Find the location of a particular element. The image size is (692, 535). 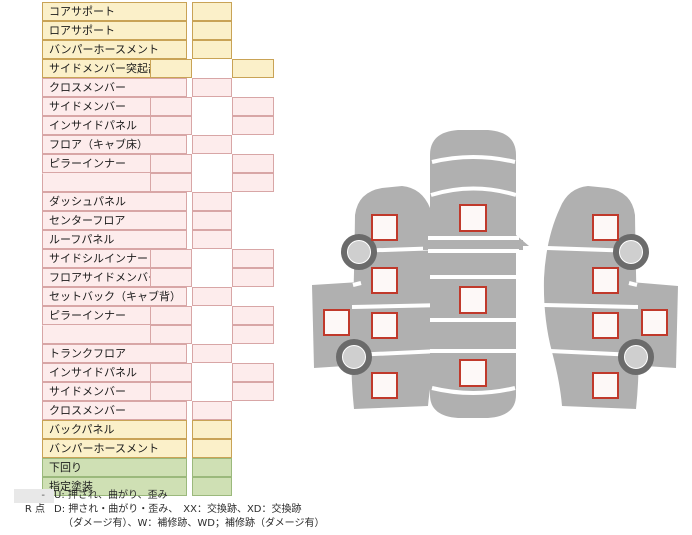

marker-top-middle is located at coordinates (473, 300).